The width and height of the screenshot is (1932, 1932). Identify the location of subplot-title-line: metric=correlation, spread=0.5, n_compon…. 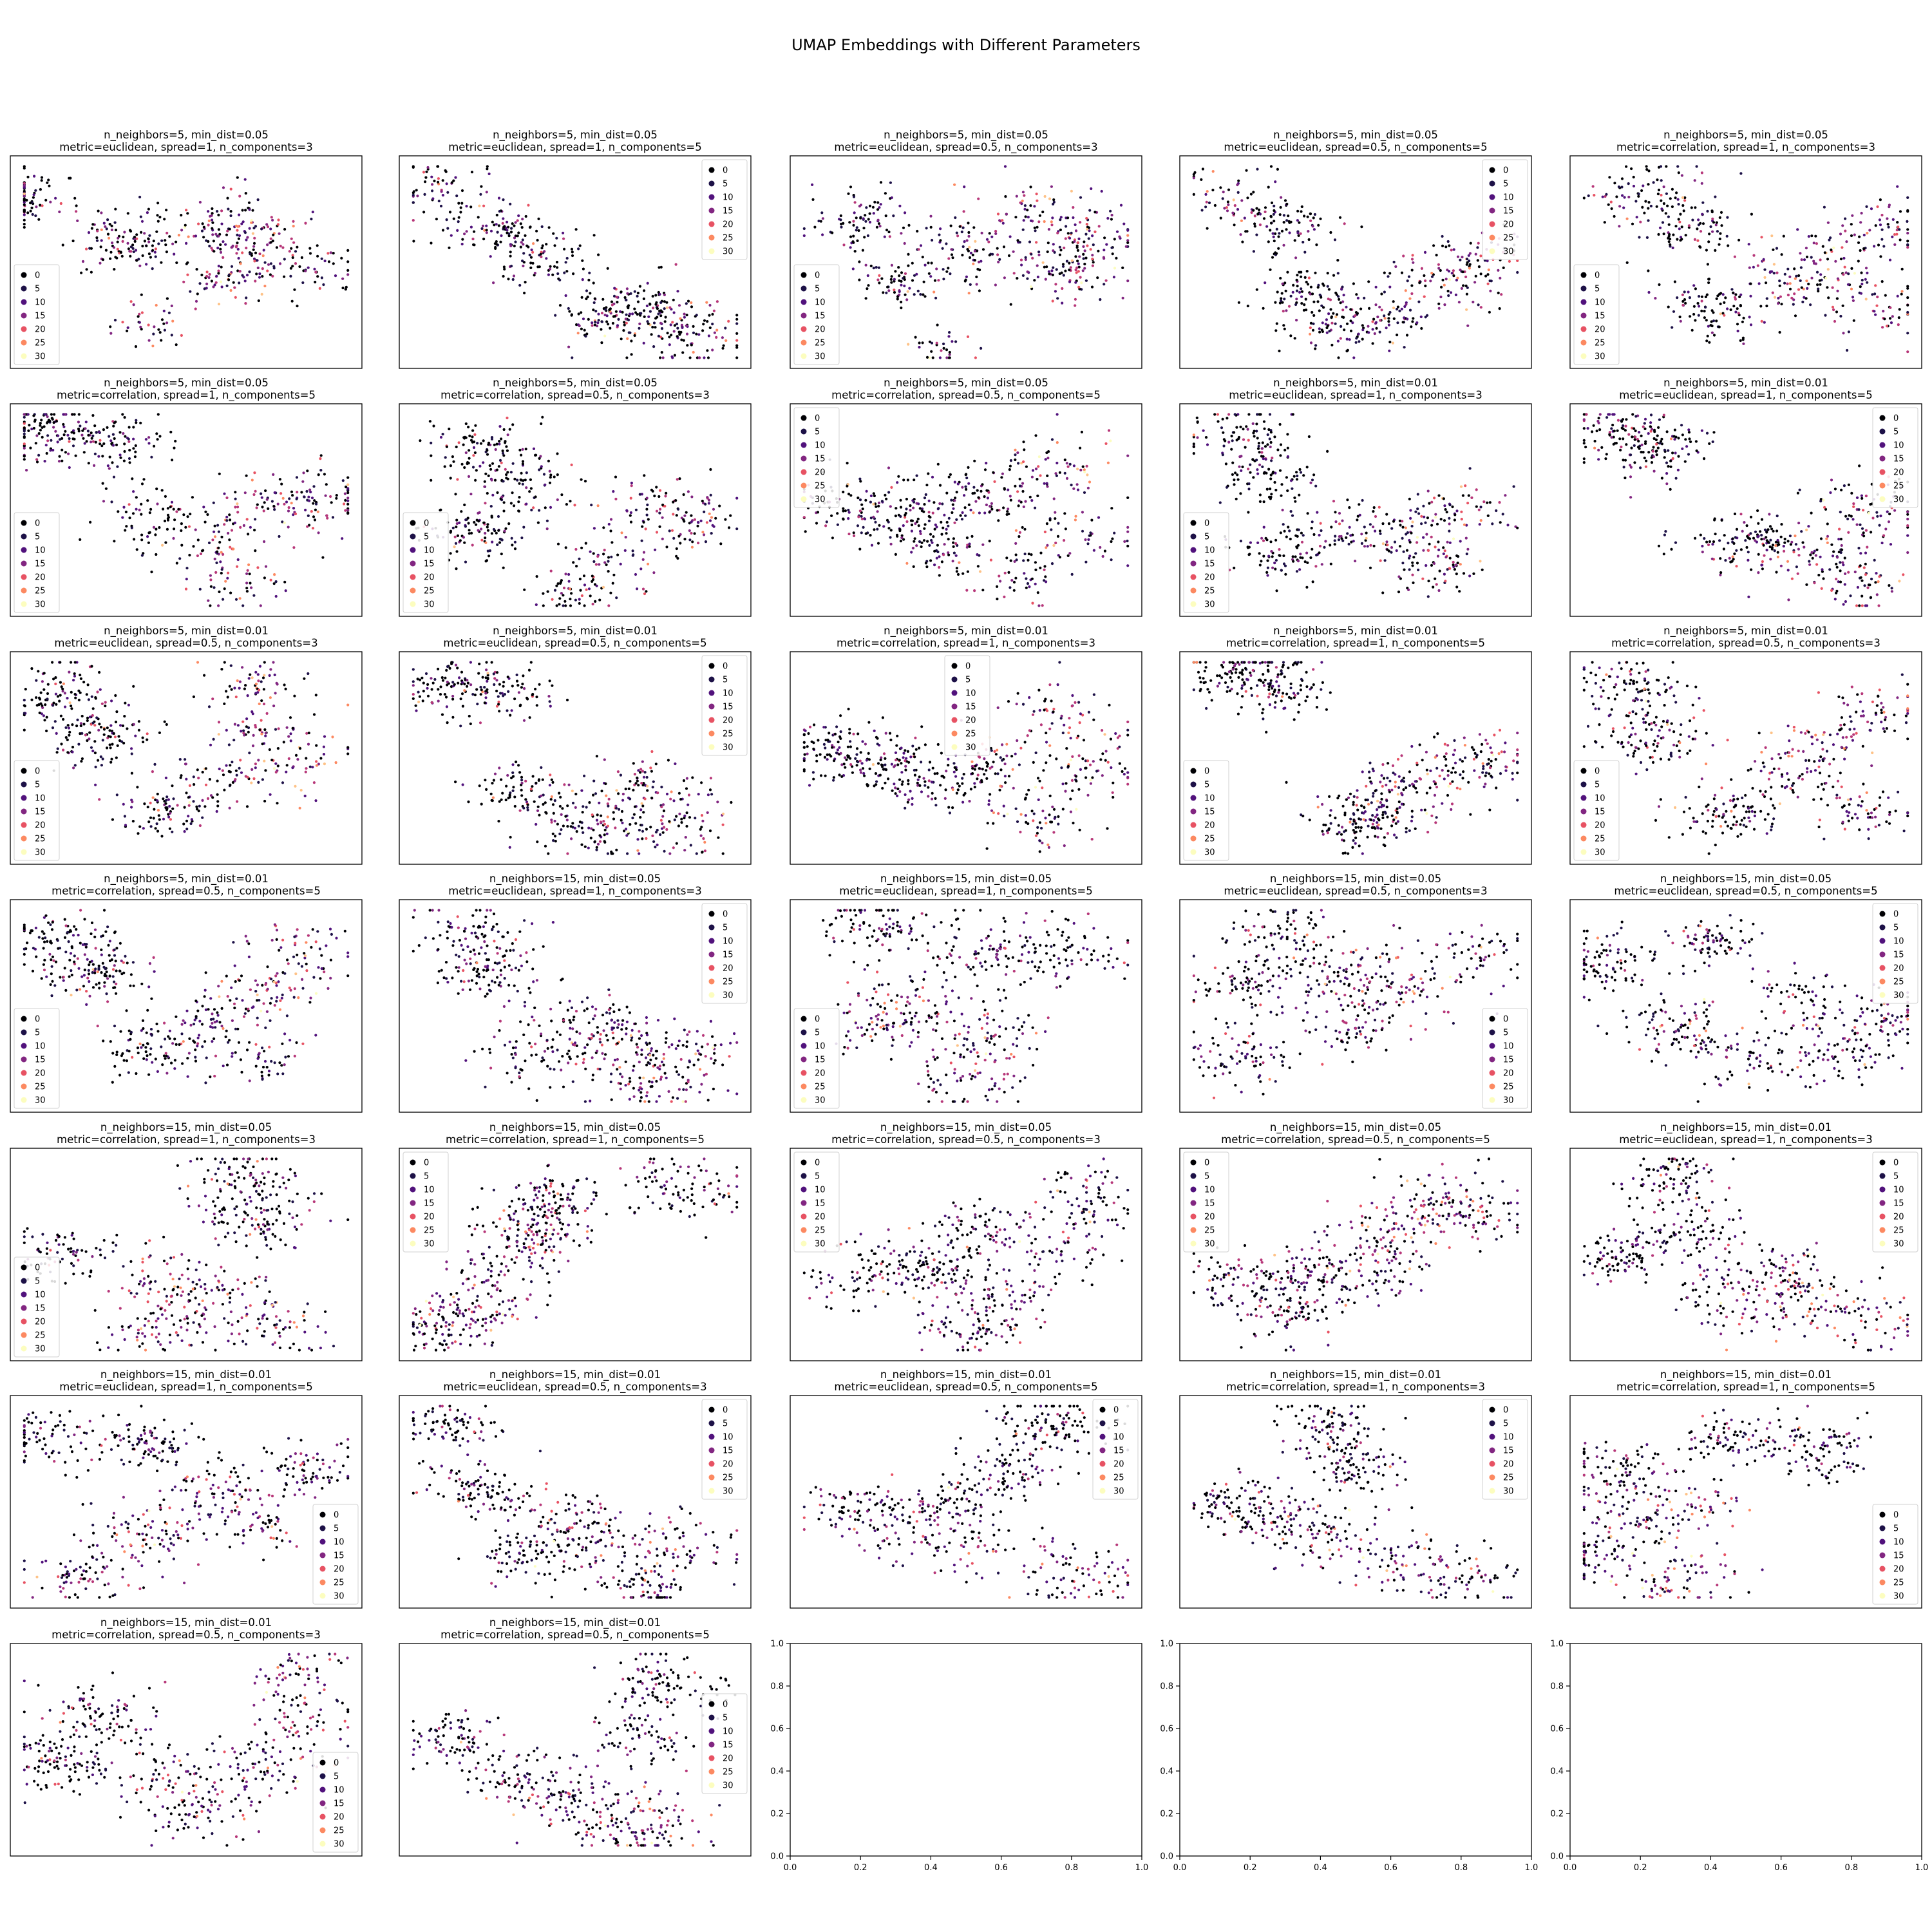
(966, 396).